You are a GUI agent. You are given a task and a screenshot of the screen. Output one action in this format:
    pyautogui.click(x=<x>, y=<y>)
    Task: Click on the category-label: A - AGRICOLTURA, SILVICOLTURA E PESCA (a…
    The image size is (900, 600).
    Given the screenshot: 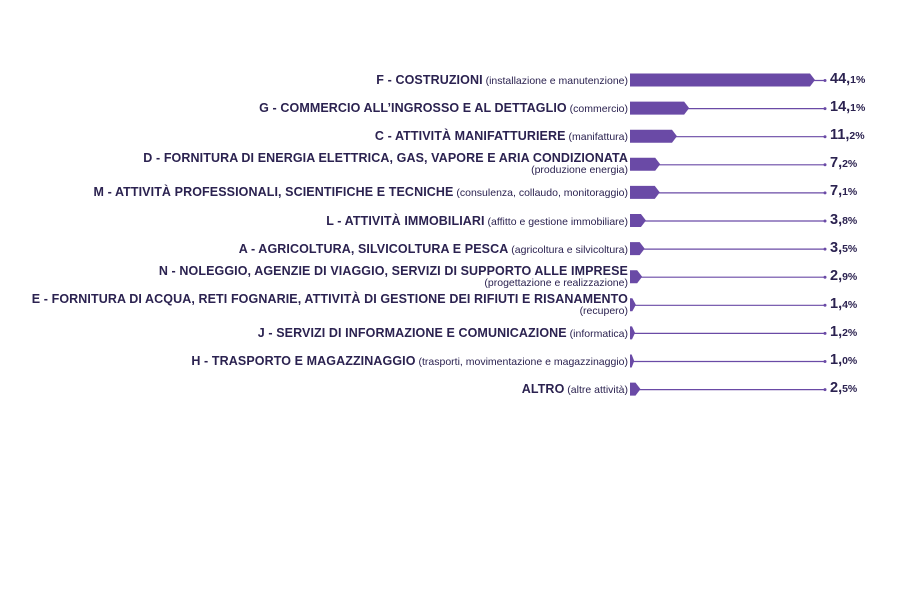 What is the action you would take?
    pyautogui.click(x=433, y=249)
    